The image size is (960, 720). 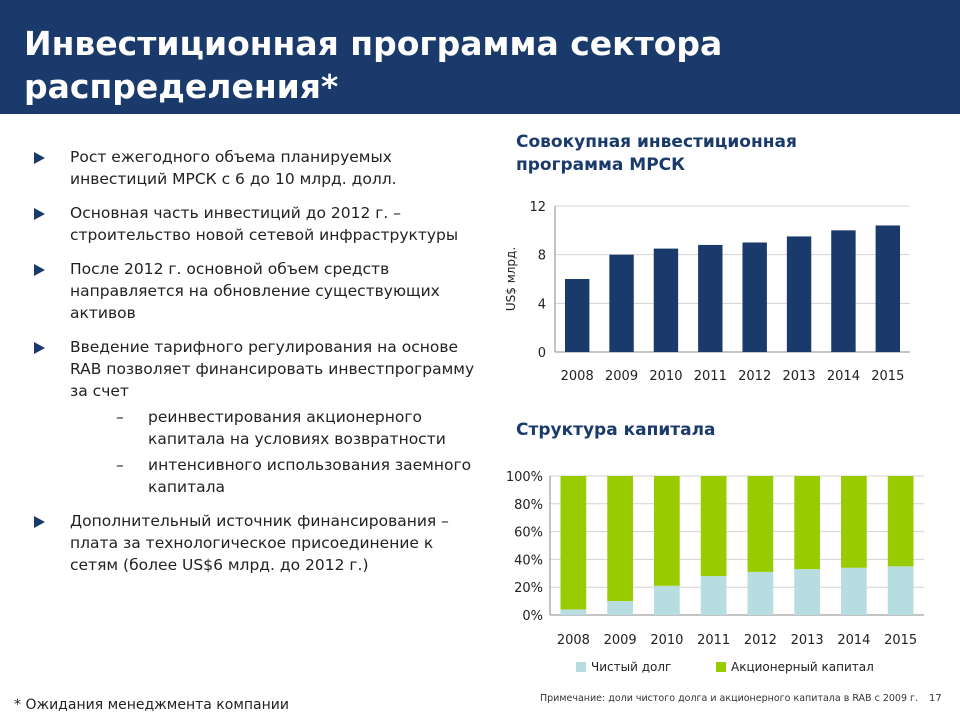 I want to click on y-axis-label: US$ млрд., so click(x=511, y=279).